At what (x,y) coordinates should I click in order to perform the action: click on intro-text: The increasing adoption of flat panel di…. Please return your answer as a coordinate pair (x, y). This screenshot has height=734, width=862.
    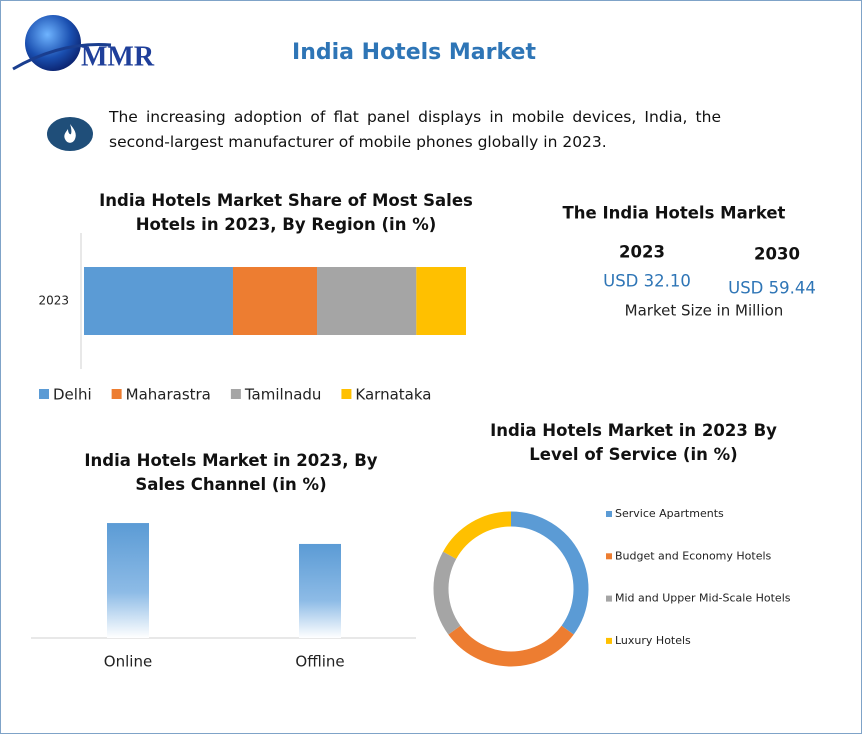
    Looking at the image, I should click on (415, 129).